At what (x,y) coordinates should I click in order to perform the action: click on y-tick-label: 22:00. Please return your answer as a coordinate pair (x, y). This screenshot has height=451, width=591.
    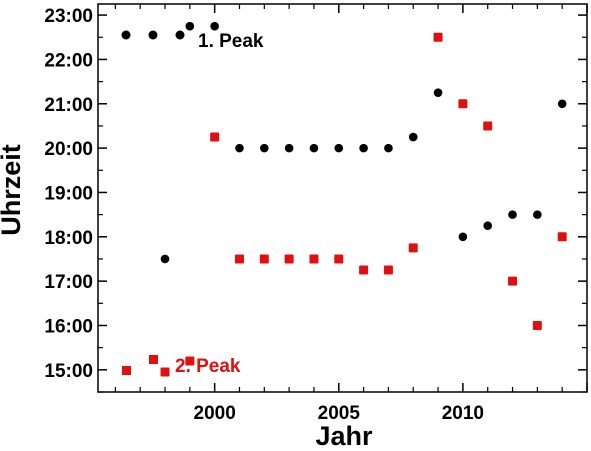
    Looking at the image, I should click on (68, 60).